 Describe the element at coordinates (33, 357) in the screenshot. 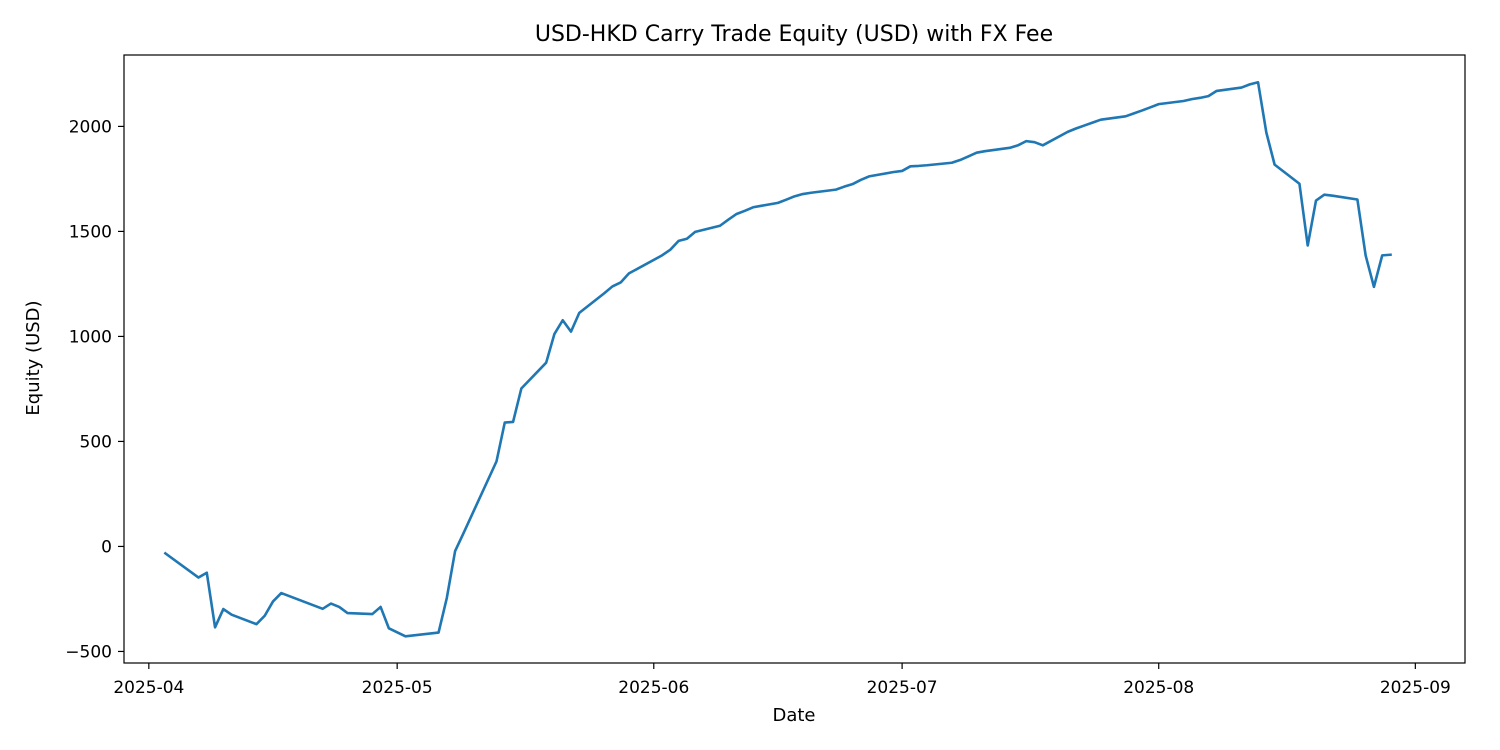

I see `y-axis-label: Equity (USD)` at that location.